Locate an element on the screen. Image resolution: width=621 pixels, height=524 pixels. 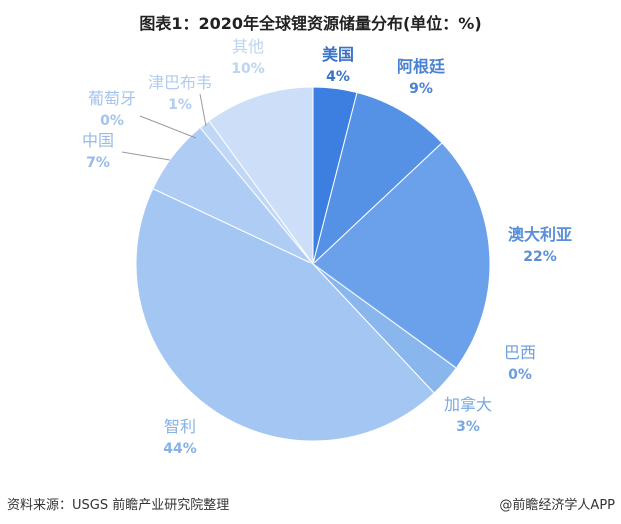
slice-label: 葡萄牙 is located at coordinates (112, 98).